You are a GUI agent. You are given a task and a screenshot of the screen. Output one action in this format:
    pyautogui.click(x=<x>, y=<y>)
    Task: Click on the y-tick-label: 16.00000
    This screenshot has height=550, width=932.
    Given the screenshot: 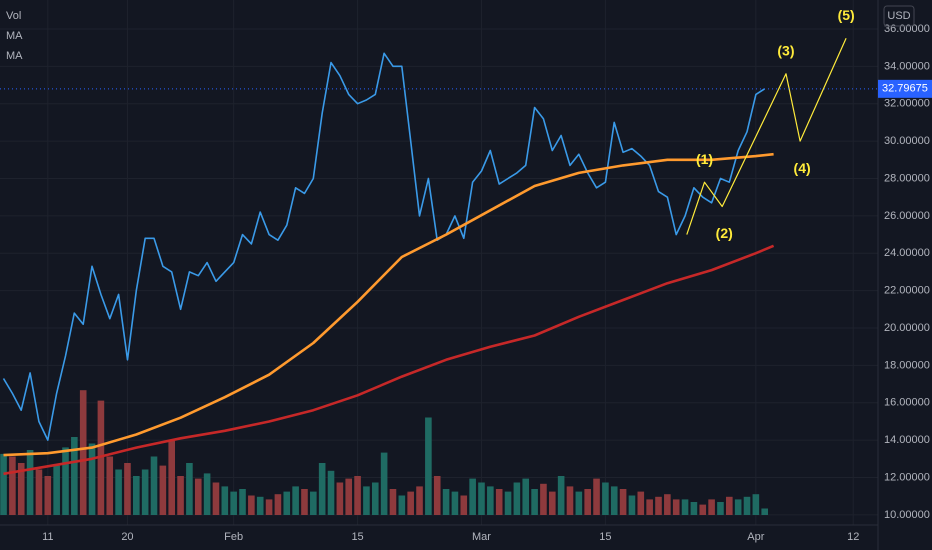 What is the action you would take?
    pyautogui.click(x=907, y=403)
    